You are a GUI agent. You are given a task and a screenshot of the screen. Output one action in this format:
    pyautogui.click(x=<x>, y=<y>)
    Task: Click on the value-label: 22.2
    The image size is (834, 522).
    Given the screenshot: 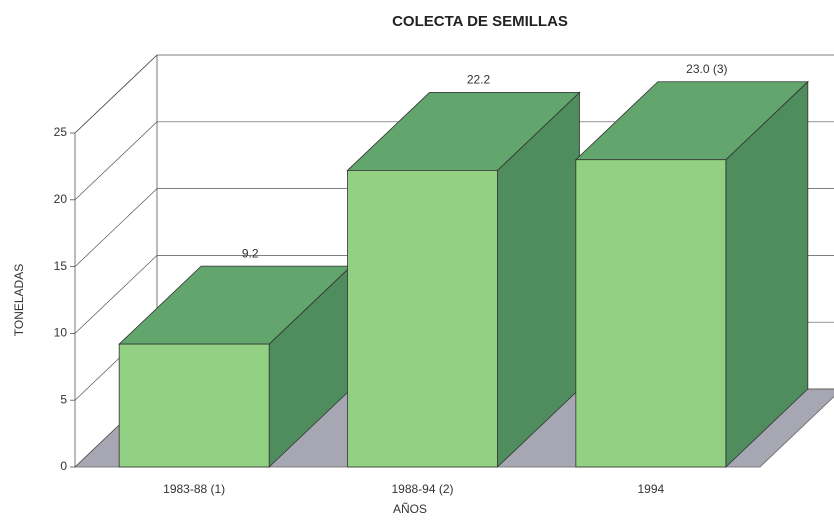 What is the action you would take?
    pyautogui.click(x=479, y=80)
    